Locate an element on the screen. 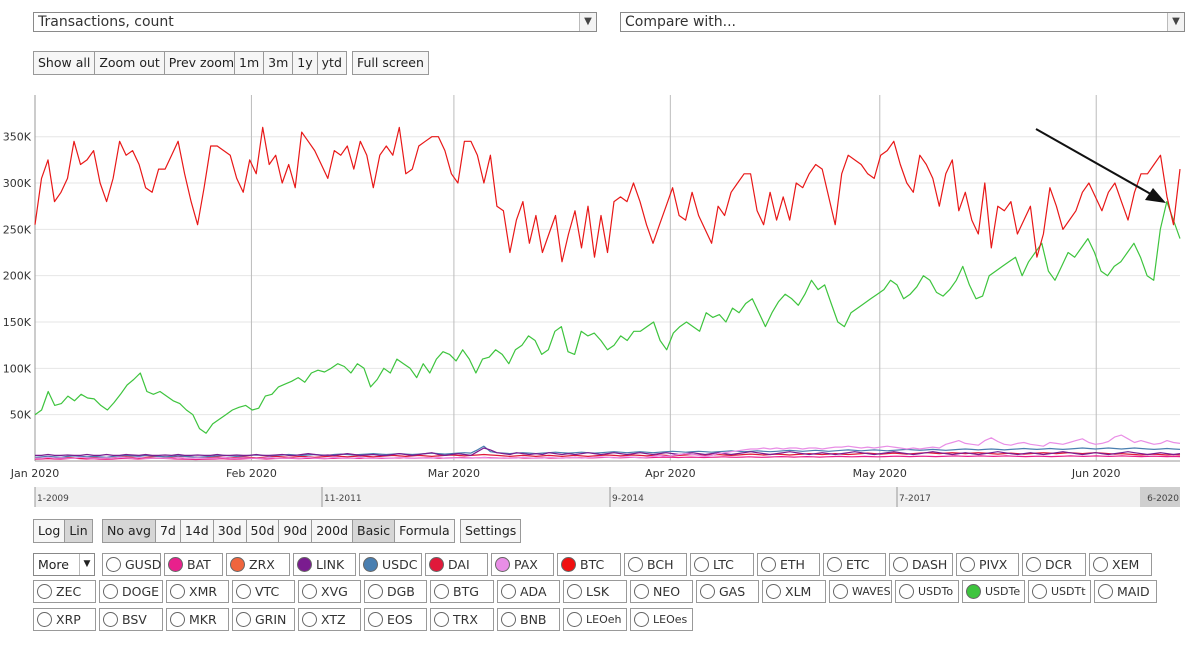 This screenshot has height=655, width=1200. coin-toggle-dgb: DGB is located at coordinates (395, 591).